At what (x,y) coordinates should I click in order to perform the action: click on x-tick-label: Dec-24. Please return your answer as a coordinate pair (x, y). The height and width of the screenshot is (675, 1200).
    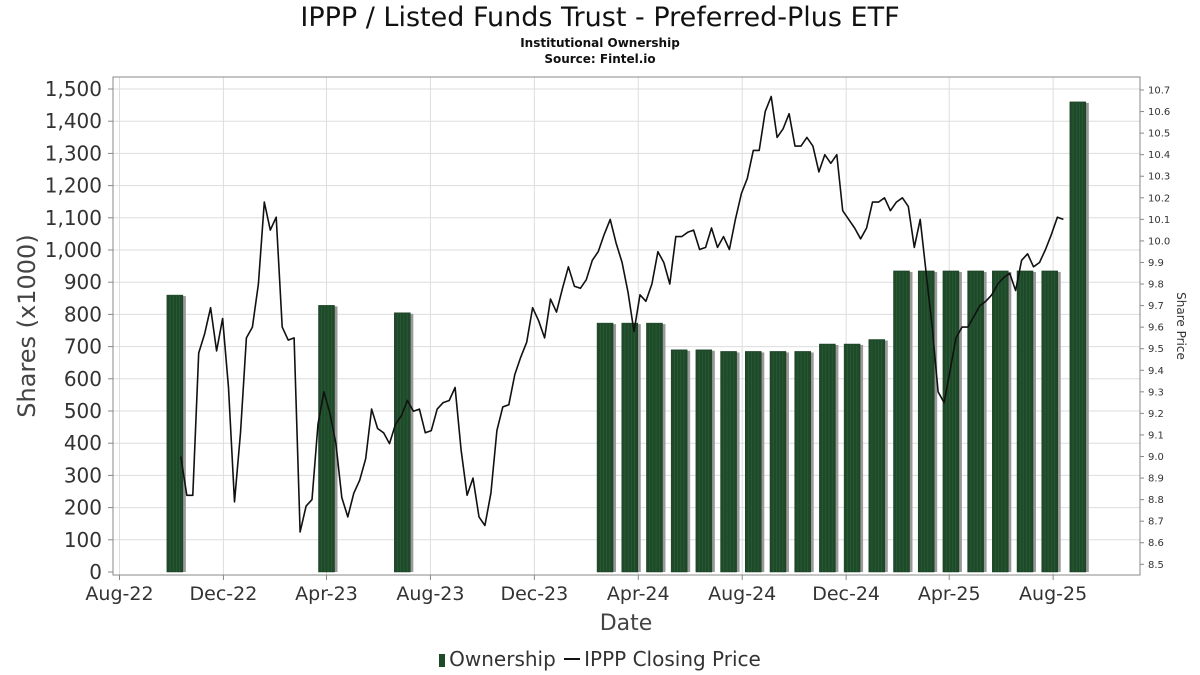
    Looking at the image, I should click on (846, 594).